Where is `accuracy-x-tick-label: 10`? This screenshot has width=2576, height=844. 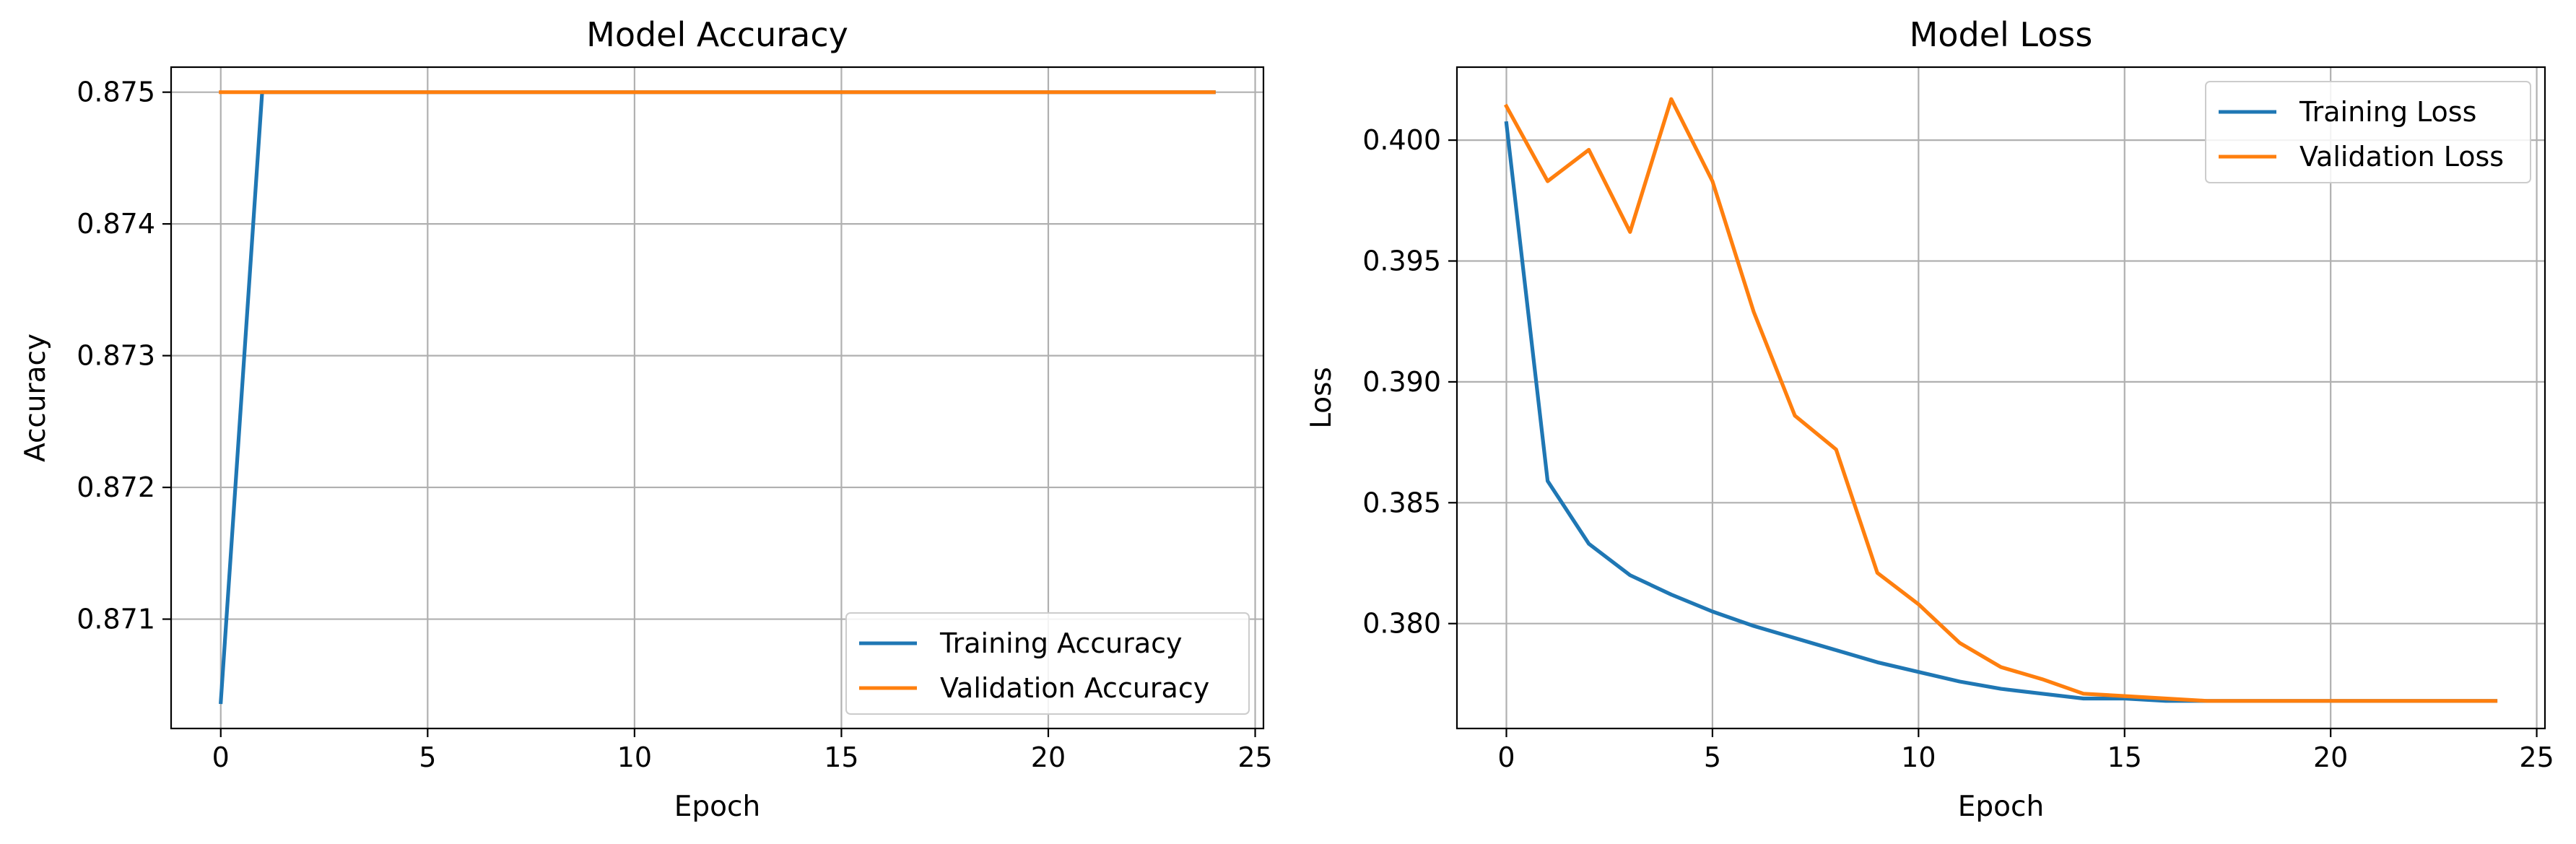
accuracy-x-tick-label: 10 is located at coordinates (634, 757).